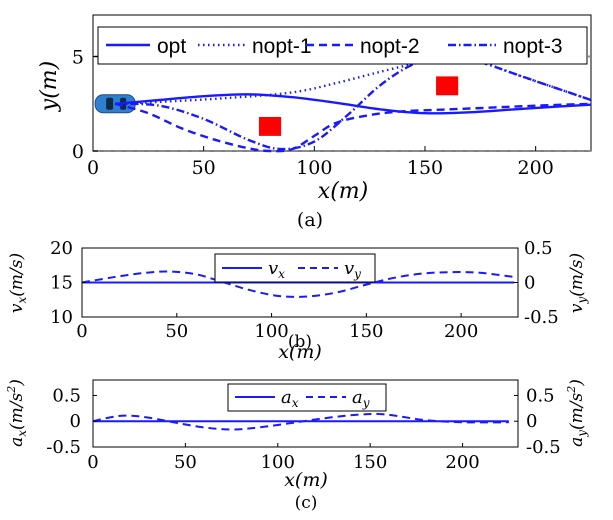 This screenshot has height=520, width=613. What do you see at coordinates (306, 480) in the screenshot?
I see `panel-c-xlabel: x(m)` at bounding box center [306, 480].